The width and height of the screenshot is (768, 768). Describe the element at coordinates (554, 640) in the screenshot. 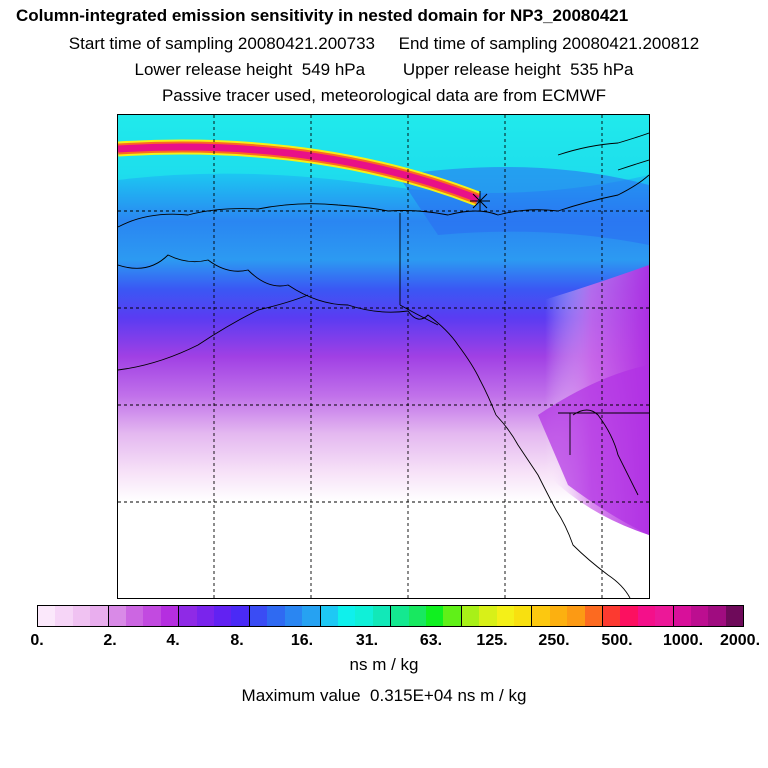

I see `color-scale-tick-label: 250.` at that location.